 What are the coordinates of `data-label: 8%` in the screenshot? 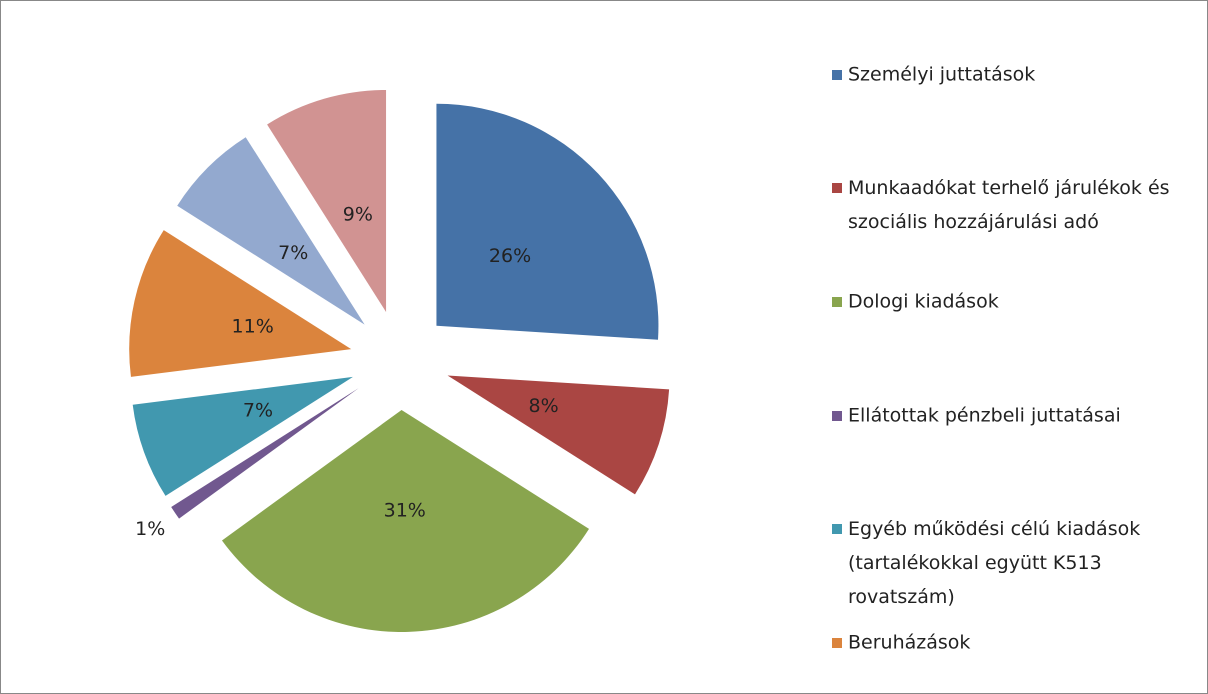 It's located at (543, 406).